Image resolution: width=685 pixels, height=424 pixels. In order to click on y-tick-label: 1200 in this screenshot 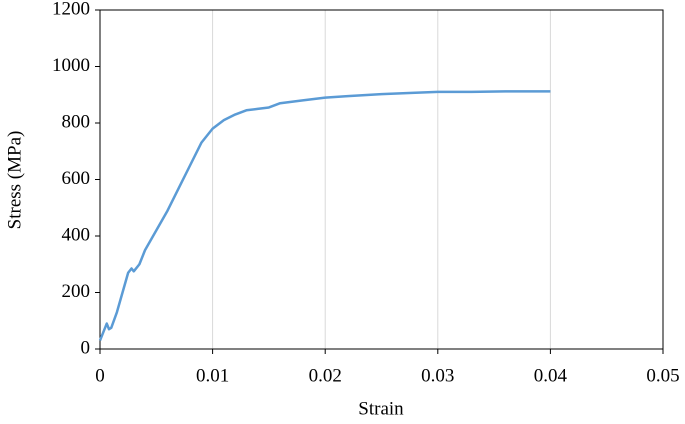, I will do `click(71, 9)`.